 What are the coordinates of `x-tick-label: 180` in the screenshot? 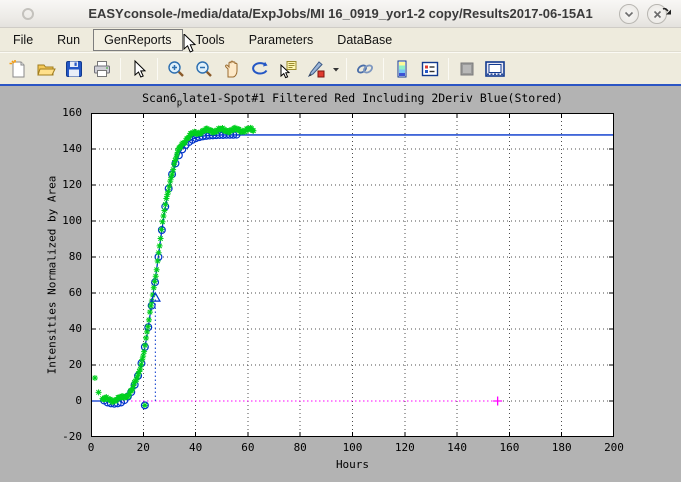 It's located at (561, 447).